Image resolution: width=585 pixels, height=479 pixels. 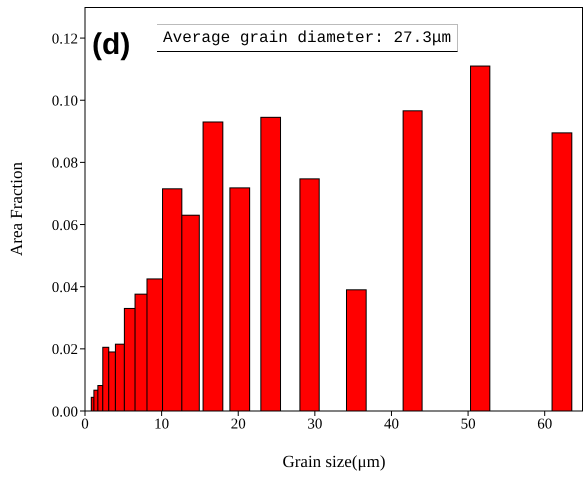 What do you see at coordinates (65, 412) in the screenshot?
I see `y-tick-label: 0.00` at bounding box center [65, 412].